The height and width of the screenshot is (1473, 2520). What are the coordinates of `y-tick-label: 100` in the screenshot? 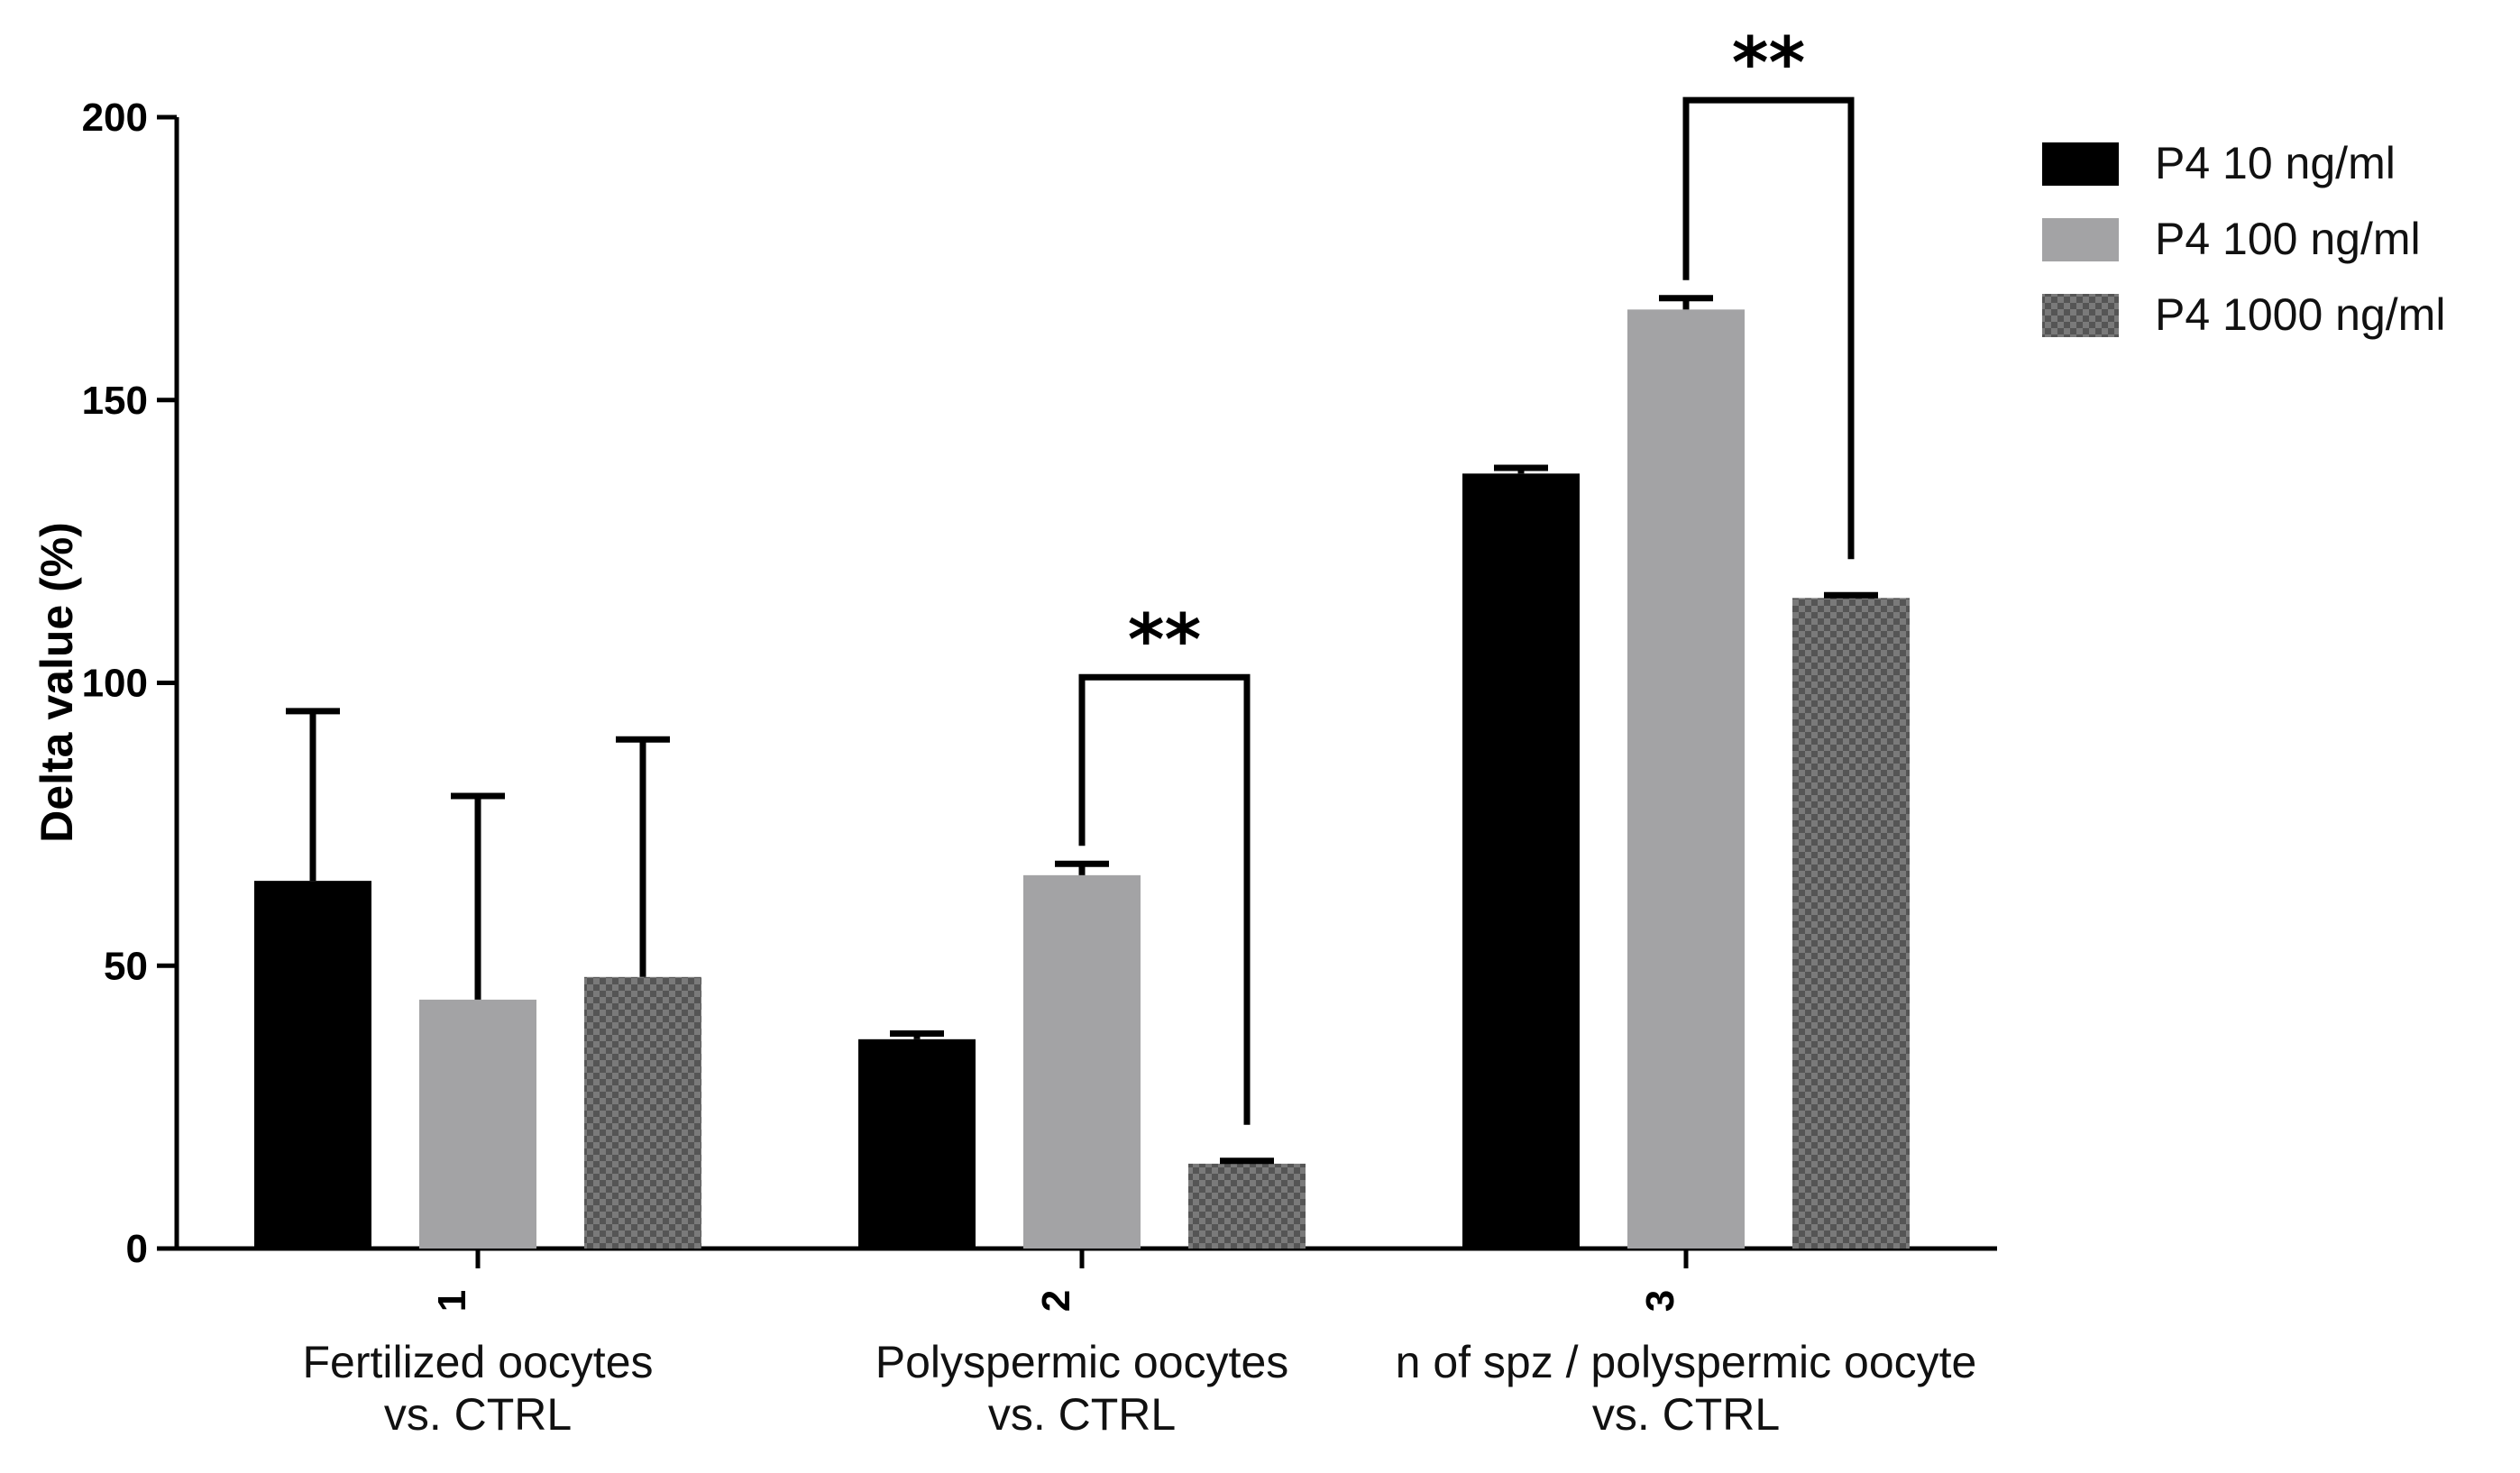 It's located at (115, 684).